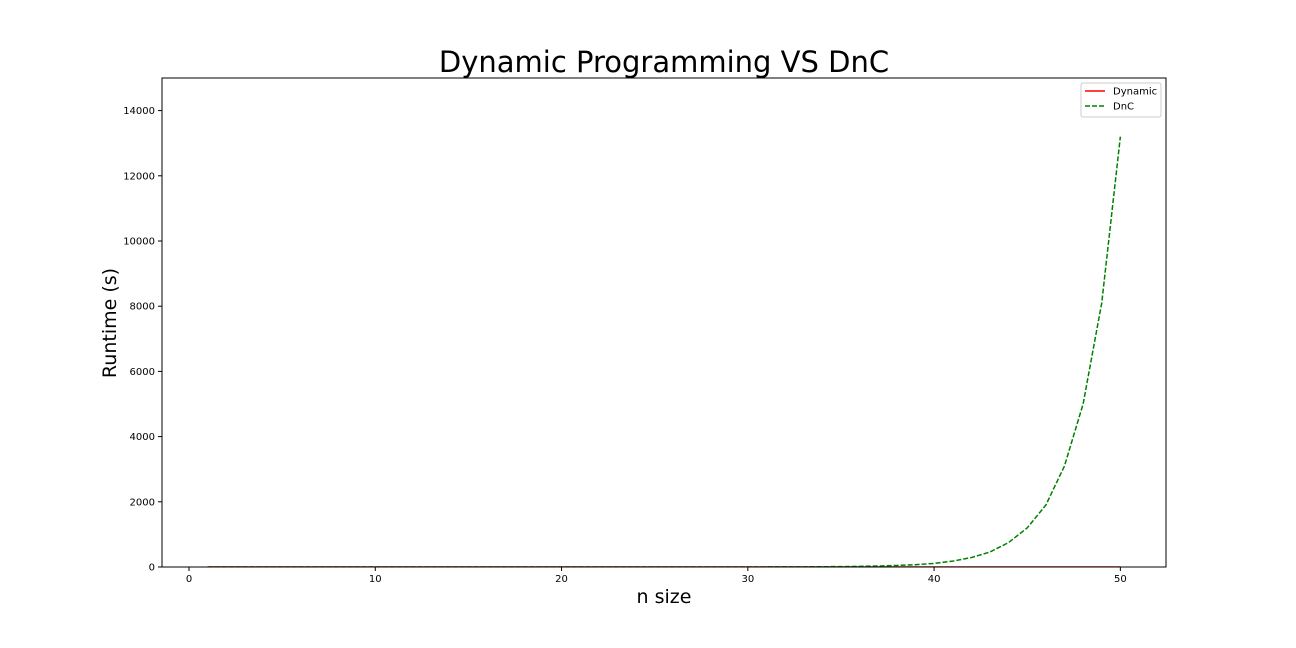  What do you see at coordinates (142, 340) in the screenshot?
I see `y-axis: 0 2000 4000 6000 8000 10000 12000 14000` at bounding box center [142, 340].